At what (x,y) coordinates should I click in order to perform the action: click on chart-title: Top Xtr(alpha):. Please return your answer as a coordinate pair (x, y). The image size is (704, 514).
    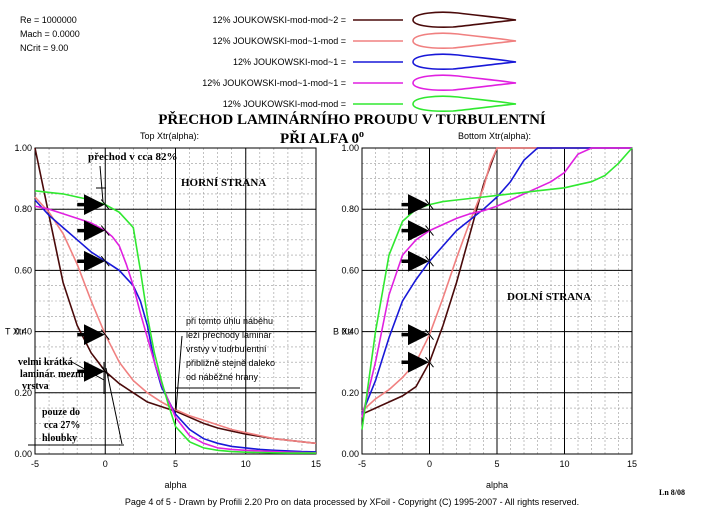
    Looking at the image, I should click on (169, 136).